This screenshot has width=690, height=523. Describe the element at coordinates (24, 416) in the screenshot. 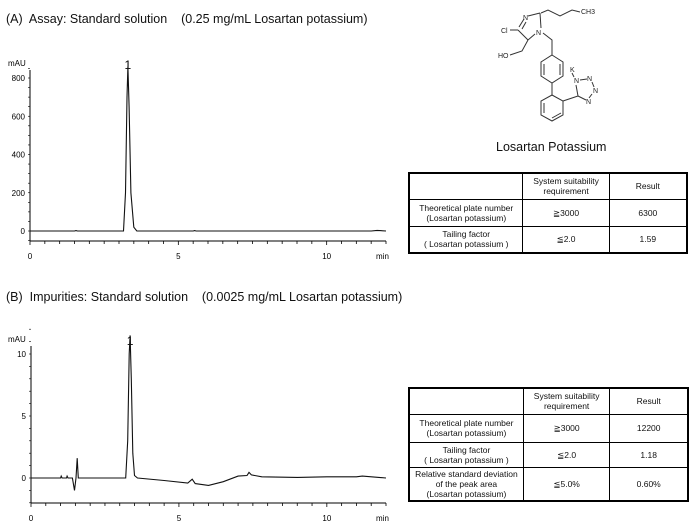

I see `y-tick-label: 5` at that location.